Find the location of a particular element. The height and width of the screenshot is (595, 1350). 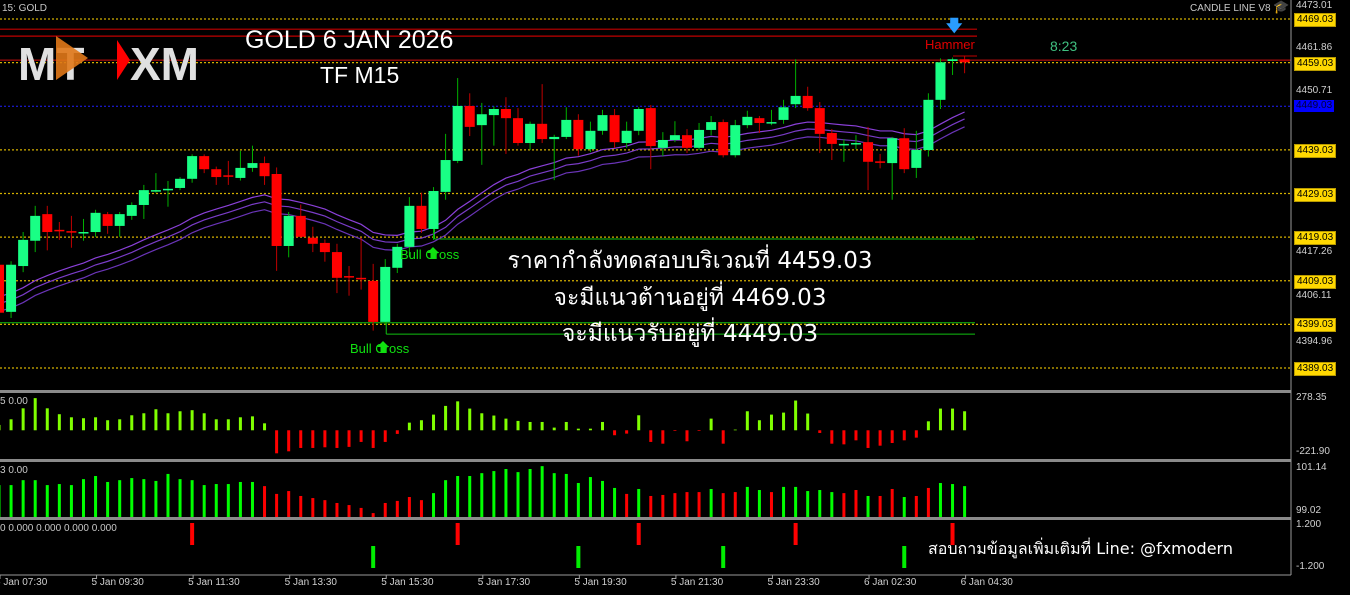

analysis-line-2: จะมีแนวต้านอยู่ที่ 4469.03 is located at coordinates (690, 298).